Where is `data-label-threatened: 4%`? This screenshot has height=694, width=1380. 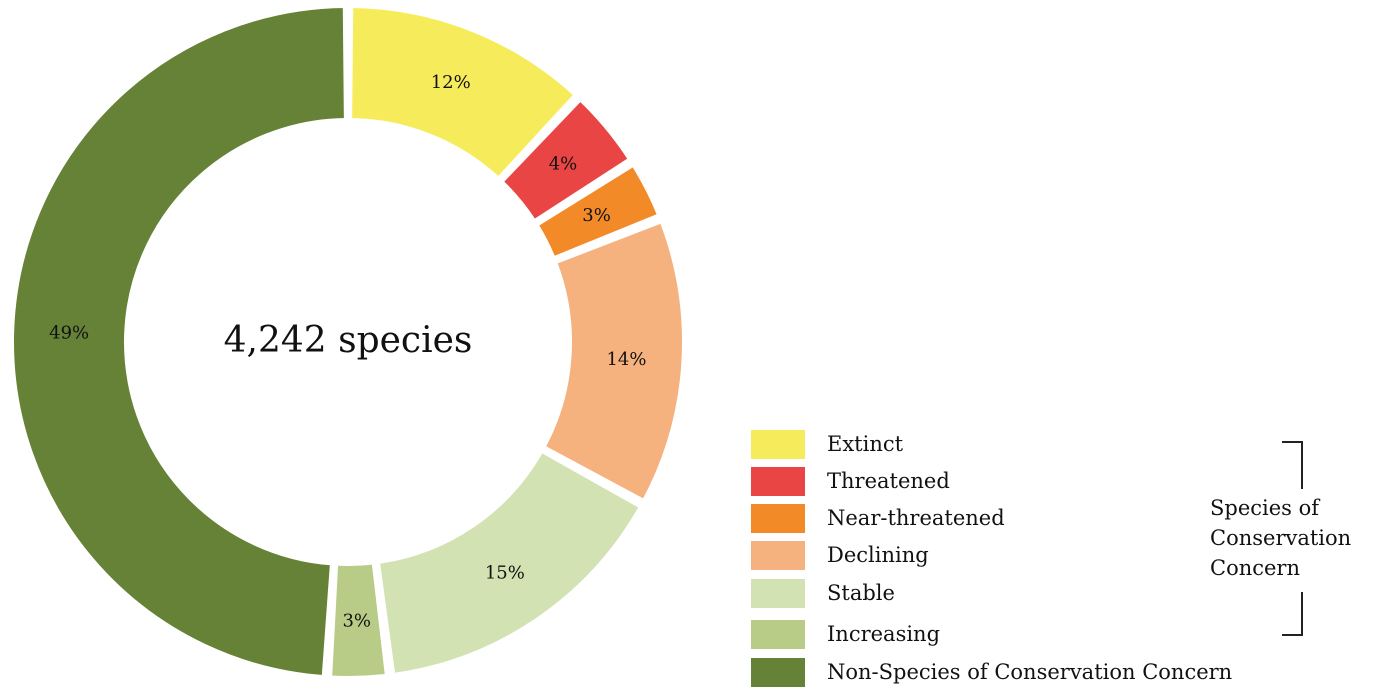
data-label-threatened: 4% is located at coordinates (563, 164).